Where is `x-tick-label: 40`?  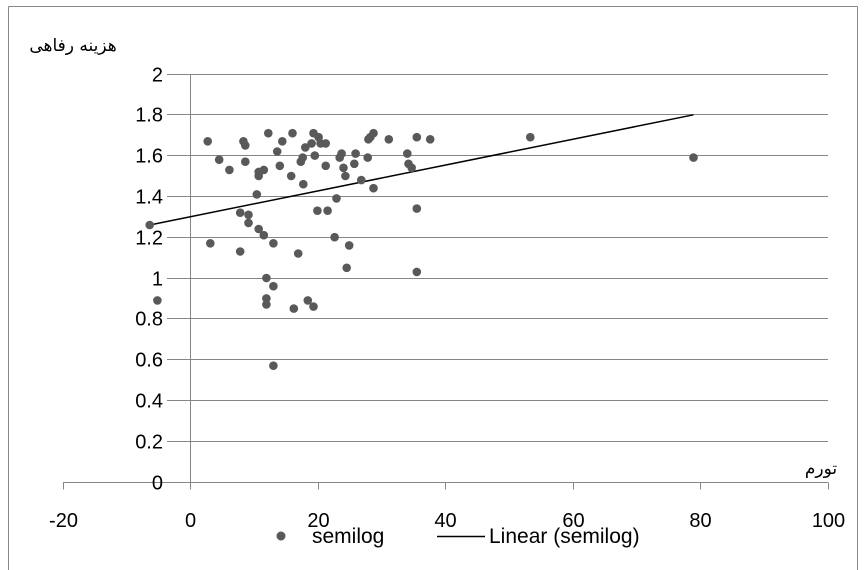
x-tick-label: 40 is located at coordinates (445, 521).